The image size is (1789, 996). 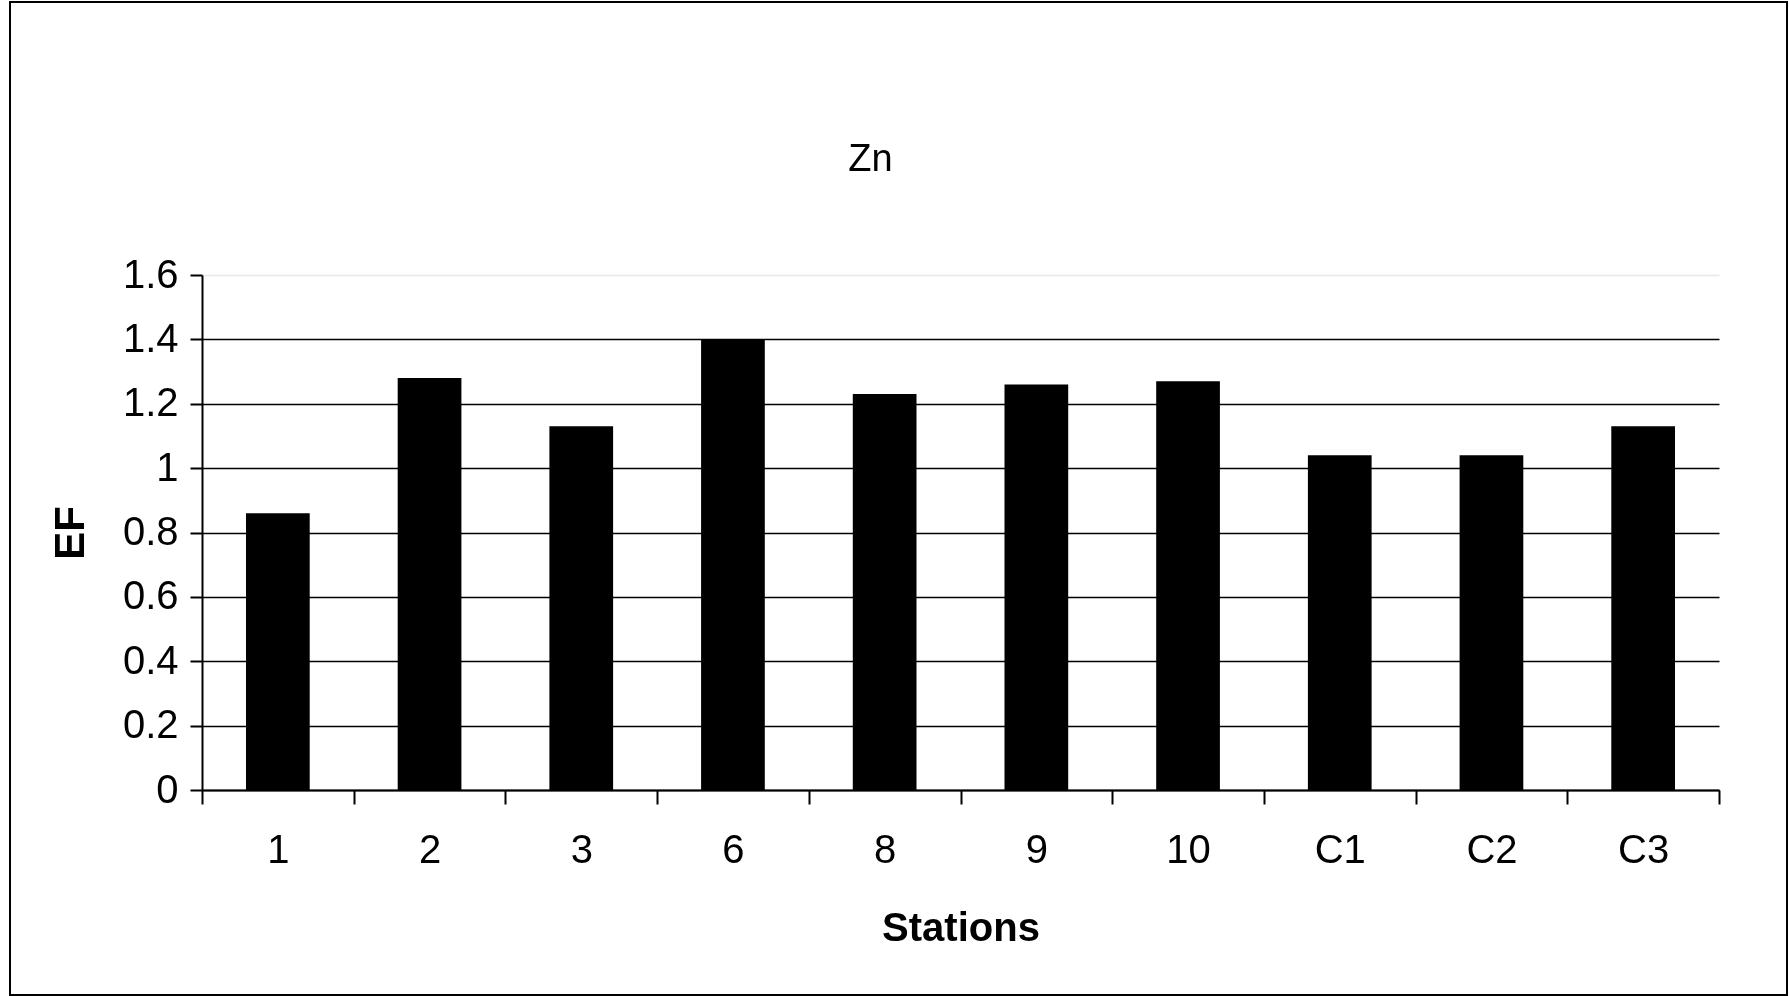 What do you see at coordinates (69, 533) in the screenshot?
I see `y-axis-title: EF` at bounding box center [69, 533].